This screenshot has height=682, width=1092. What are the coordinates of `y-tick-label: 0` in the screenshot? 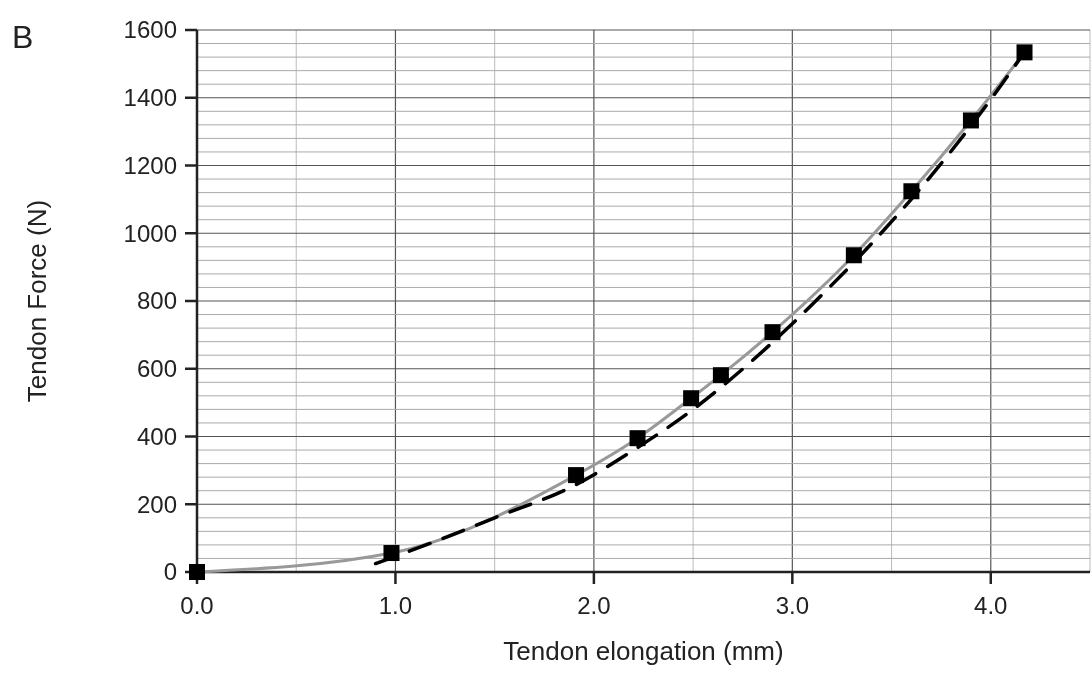 It's located at (170, 572).